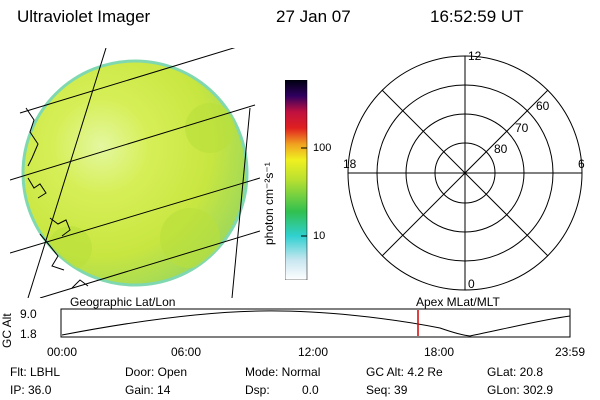 The height and width of the screenshot is (400, 600). I want to click on orbit-x-tick-1200: 12:00, so click(313, 352).